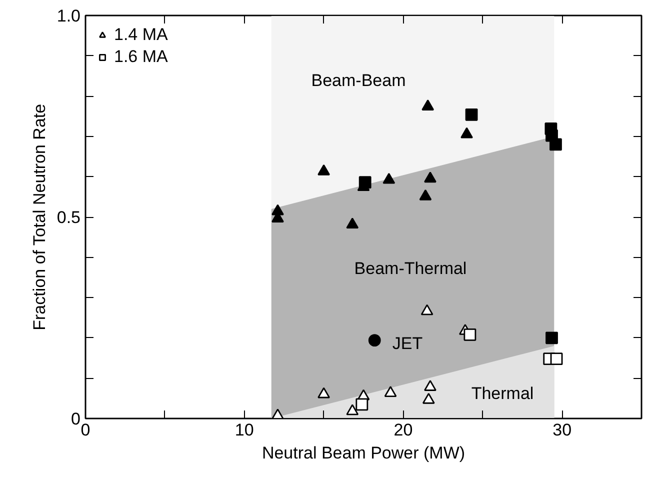 This screenshot has width=646, height=487. Describe the element at coordinates (244, 430) in the screenshot. I see `x-tick-label: 10` at that location.